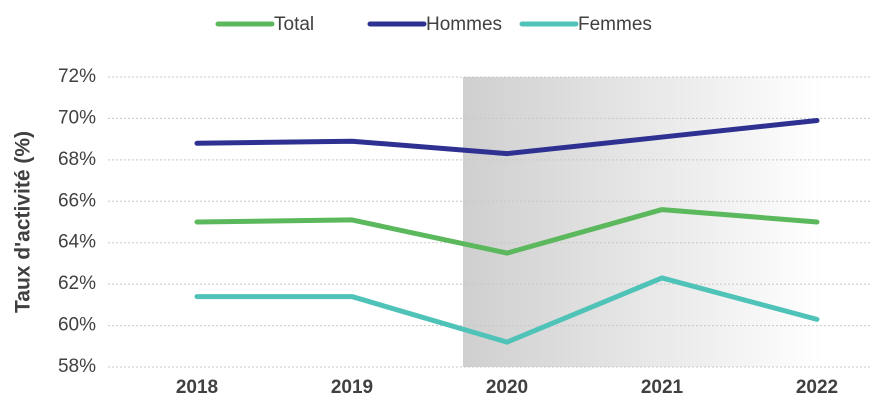  I want to click on y-tick-label: 62%, so click(77, 283).